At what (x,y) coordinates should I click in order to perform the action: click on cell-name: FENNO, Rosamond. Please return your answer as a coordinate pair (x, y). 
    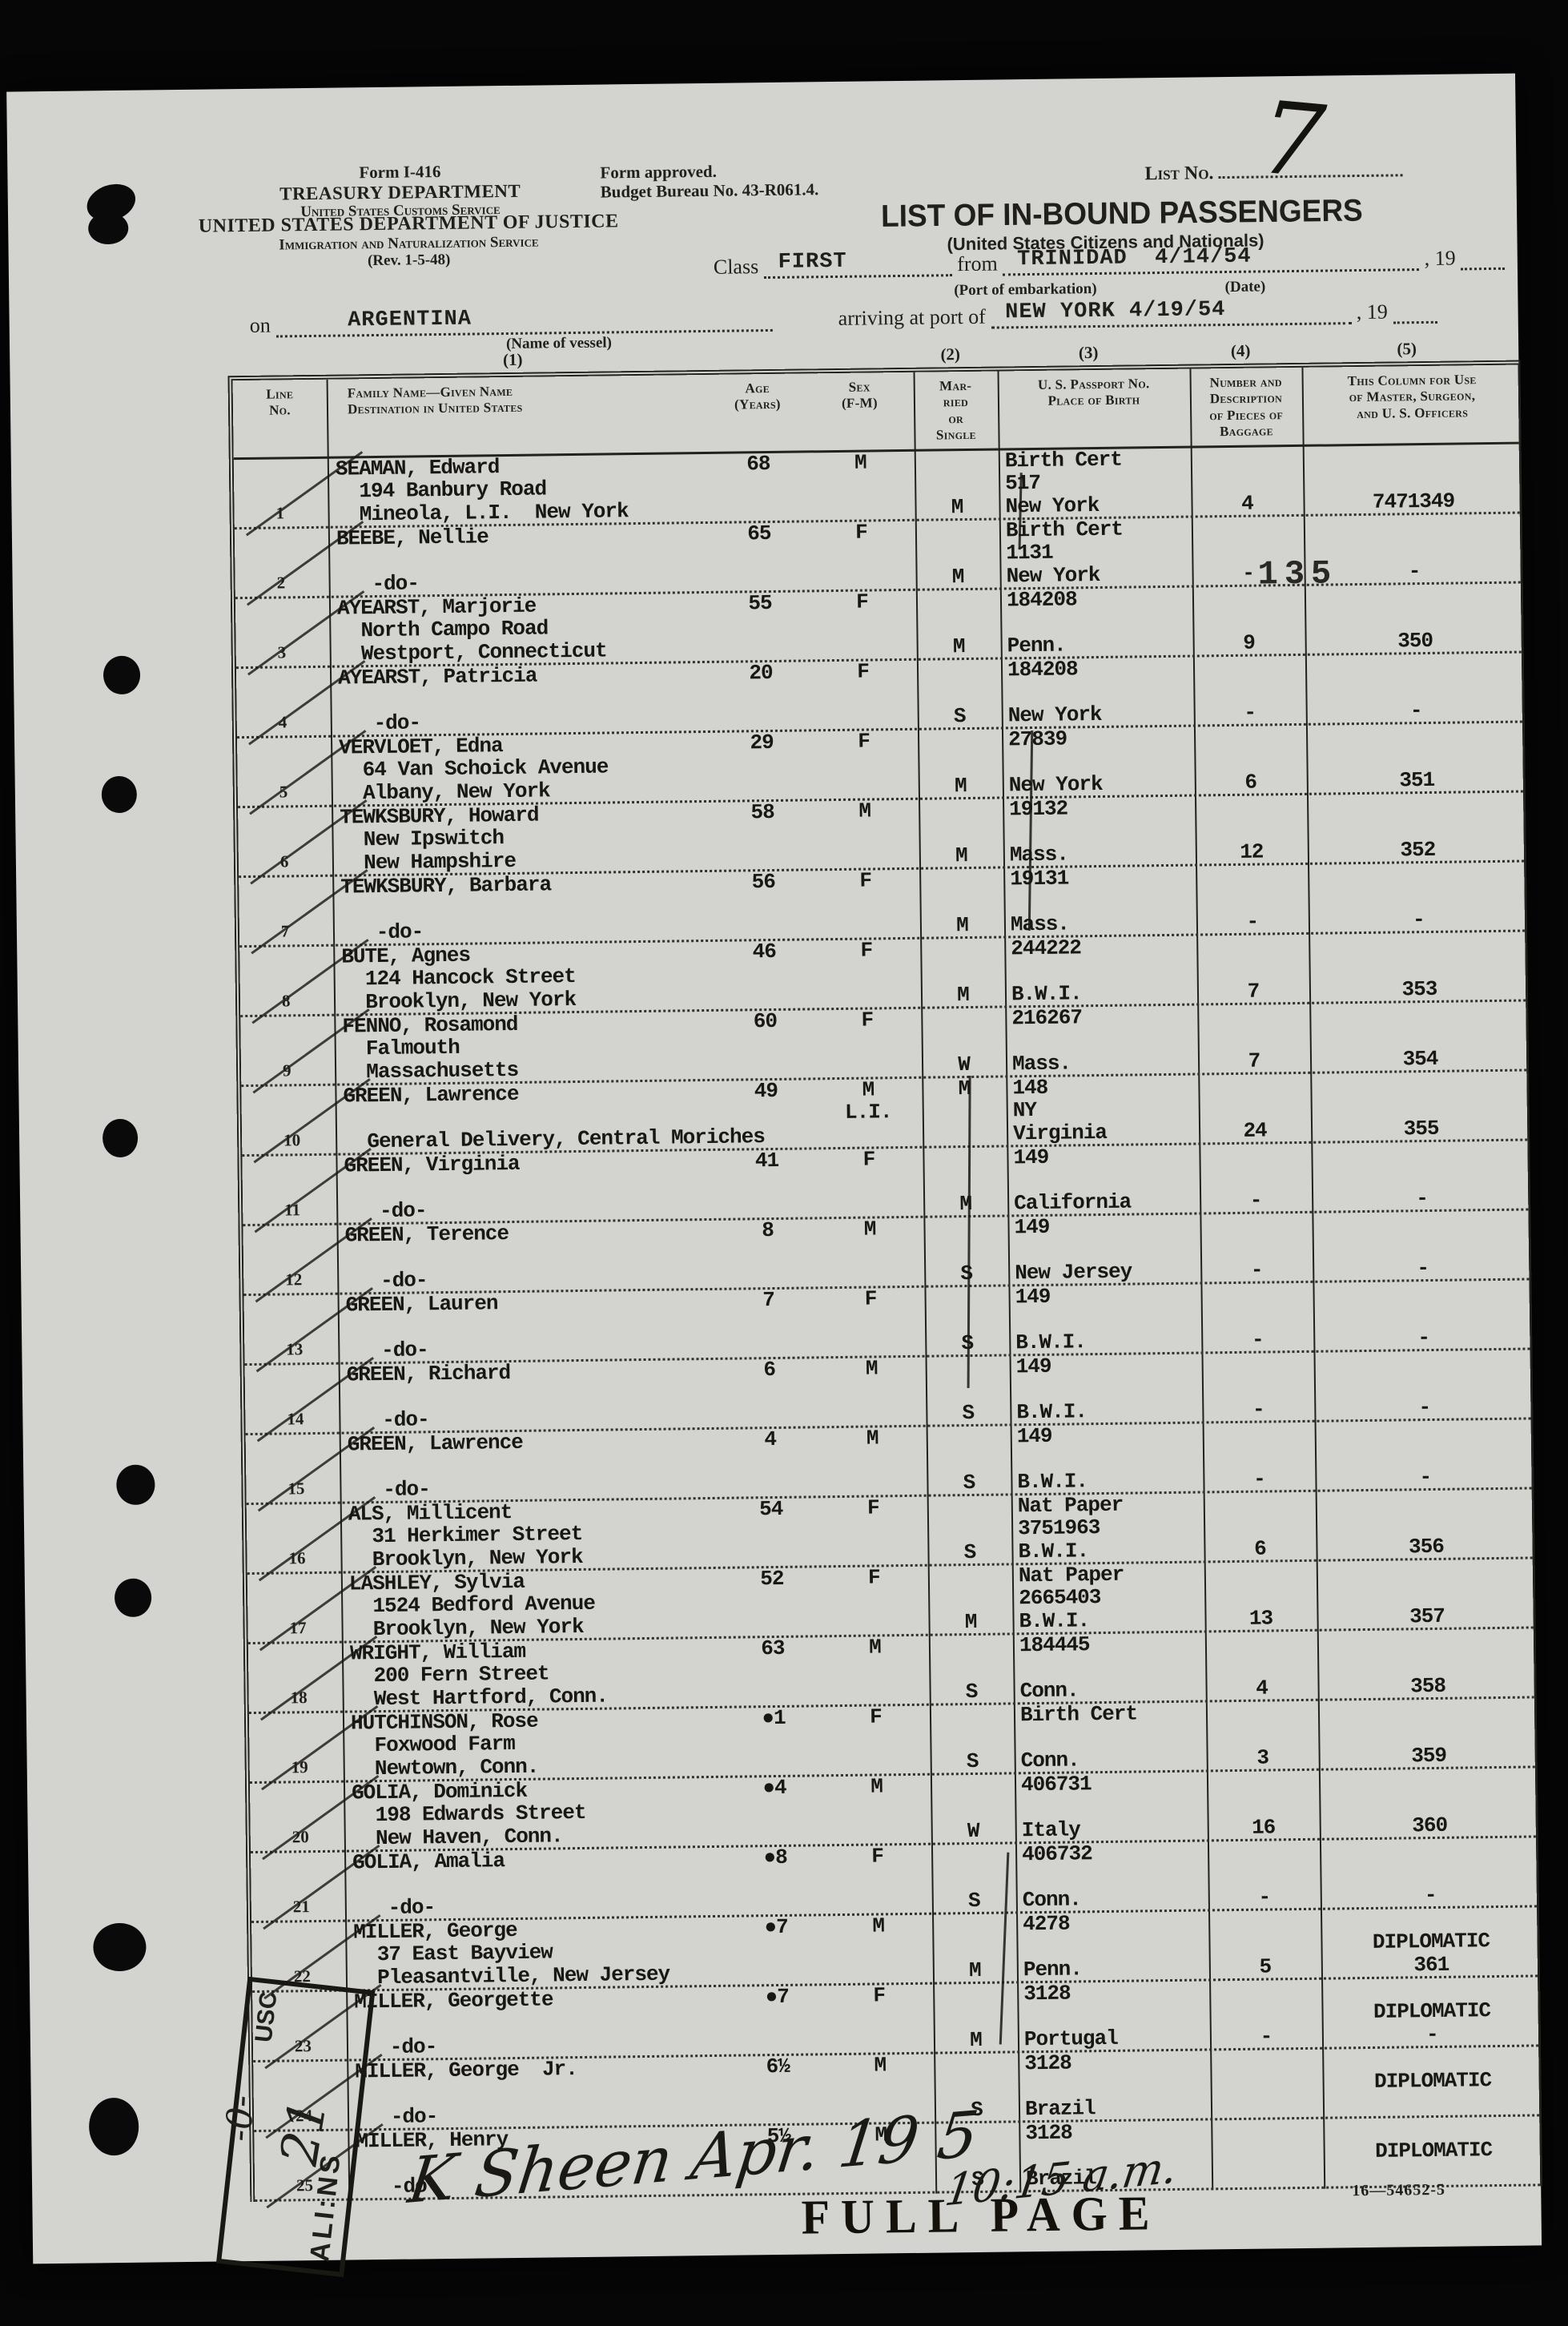
    Looking at the image, I should click on (430, 1025).